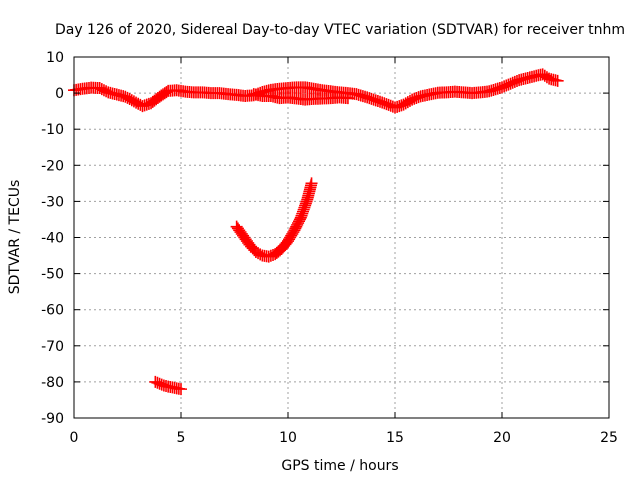  I want to click on x-axis-label: GPS time / hours, so click(339, 466).